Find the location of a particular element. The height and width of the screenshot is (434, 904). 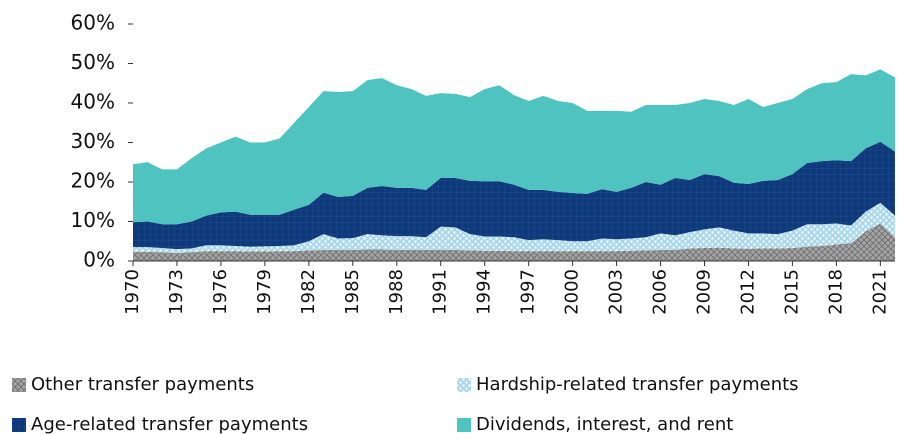

y-tick-label: 60% is located at coordinates (93, 23).